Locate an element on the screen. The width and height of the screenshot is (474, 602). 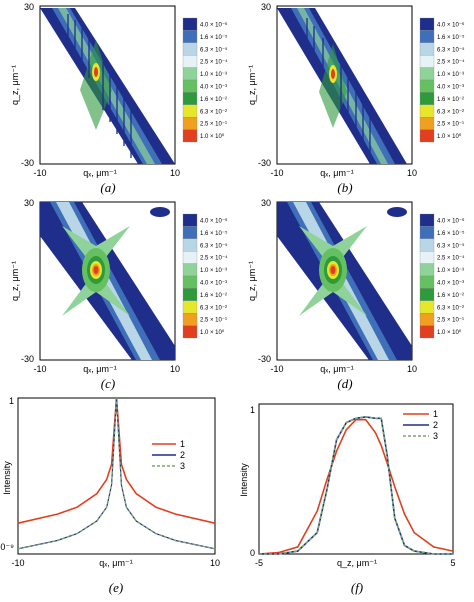
ylabel-e: Intensity is located at coordinates (7, 478).